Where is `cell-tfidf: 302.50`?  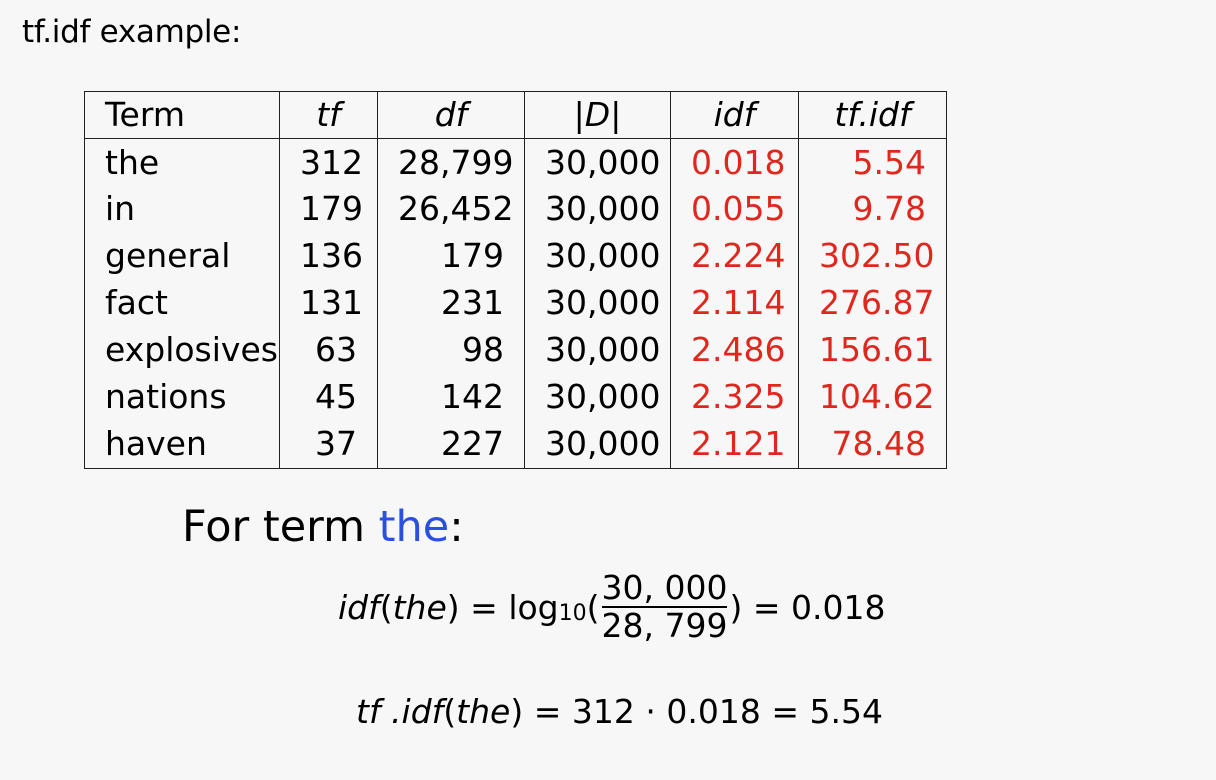 cell-tfidf: 302.50 is located at coordinates (872, 256).